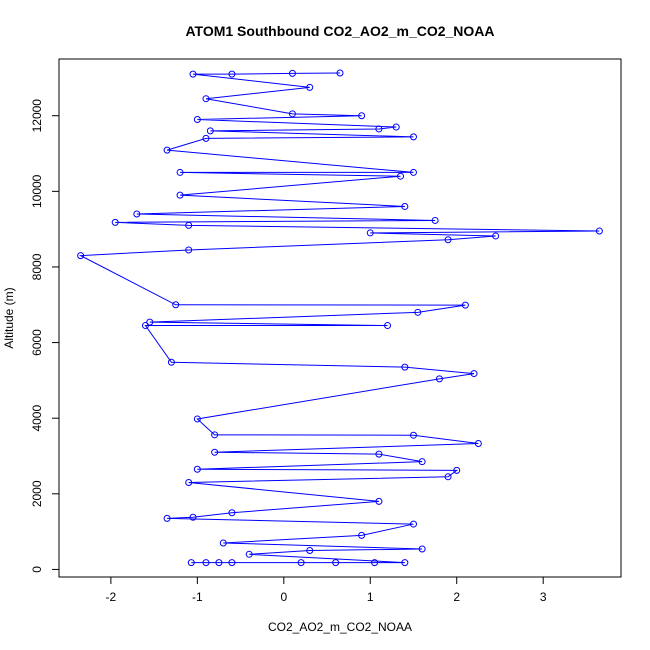 The width and height of the screenshot is (650, 650). What do you see at coordinates (111, 597) in the screenshot?
I see `x-tick-label: -2` at bounding box center [111, 597].